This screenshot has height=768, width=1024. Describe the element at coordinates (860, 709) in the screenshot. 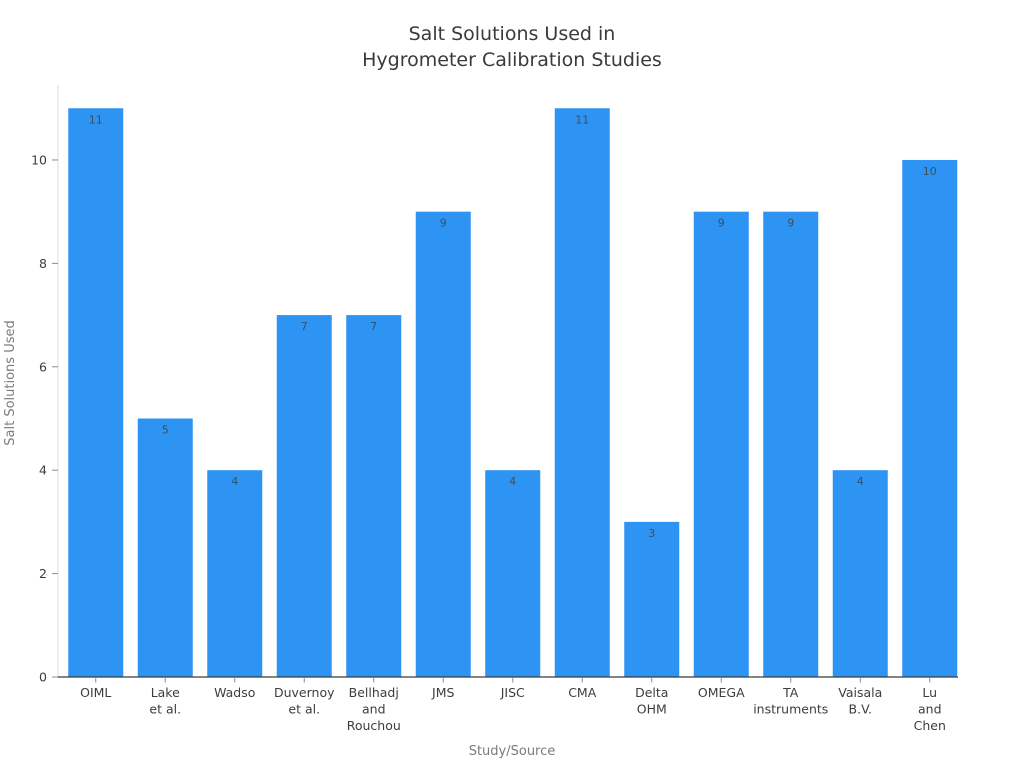

I see `x-tick-label: B.V.` at that location.